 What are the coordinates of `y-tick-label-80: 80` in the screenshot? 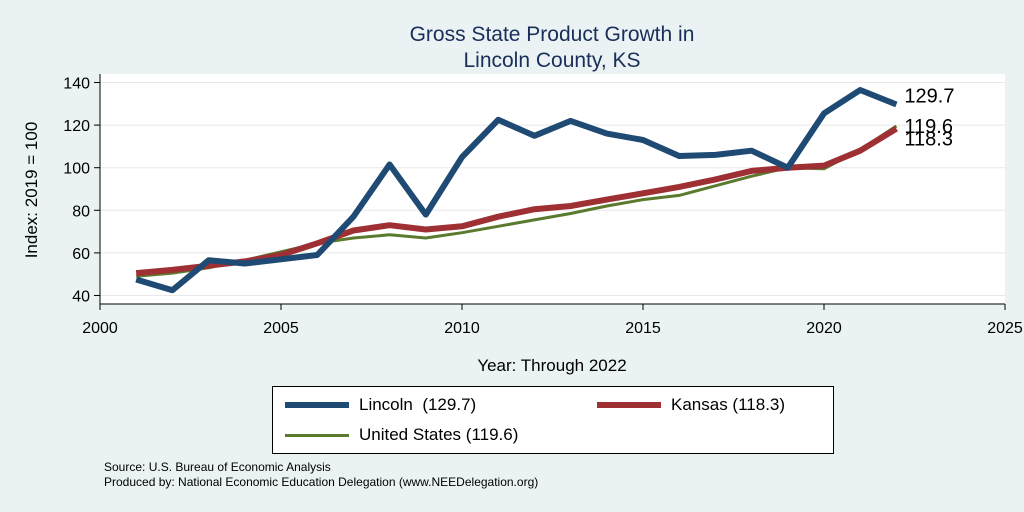 It's located at (81, 211).